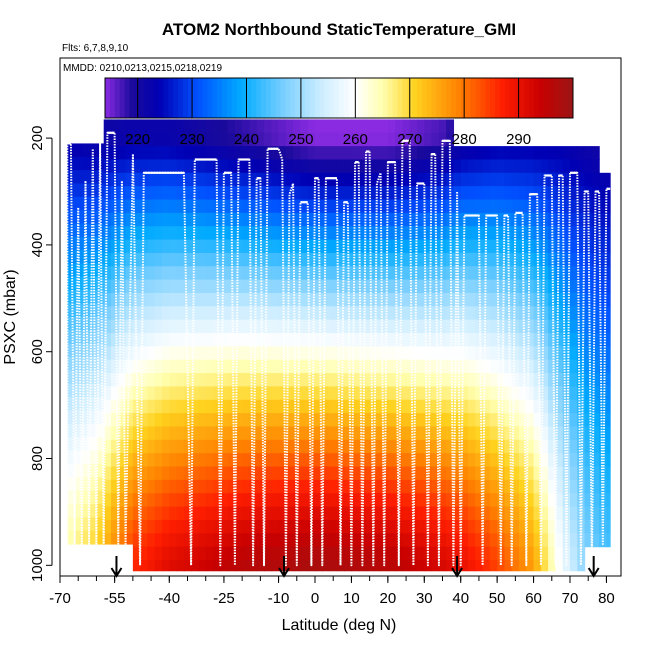 The width and height of the screenshot is (650, 650). What do you see at coordinates (497, 598) in the screenshot?
I see `x-tick-label: 50` at bounding box center [497, 598].